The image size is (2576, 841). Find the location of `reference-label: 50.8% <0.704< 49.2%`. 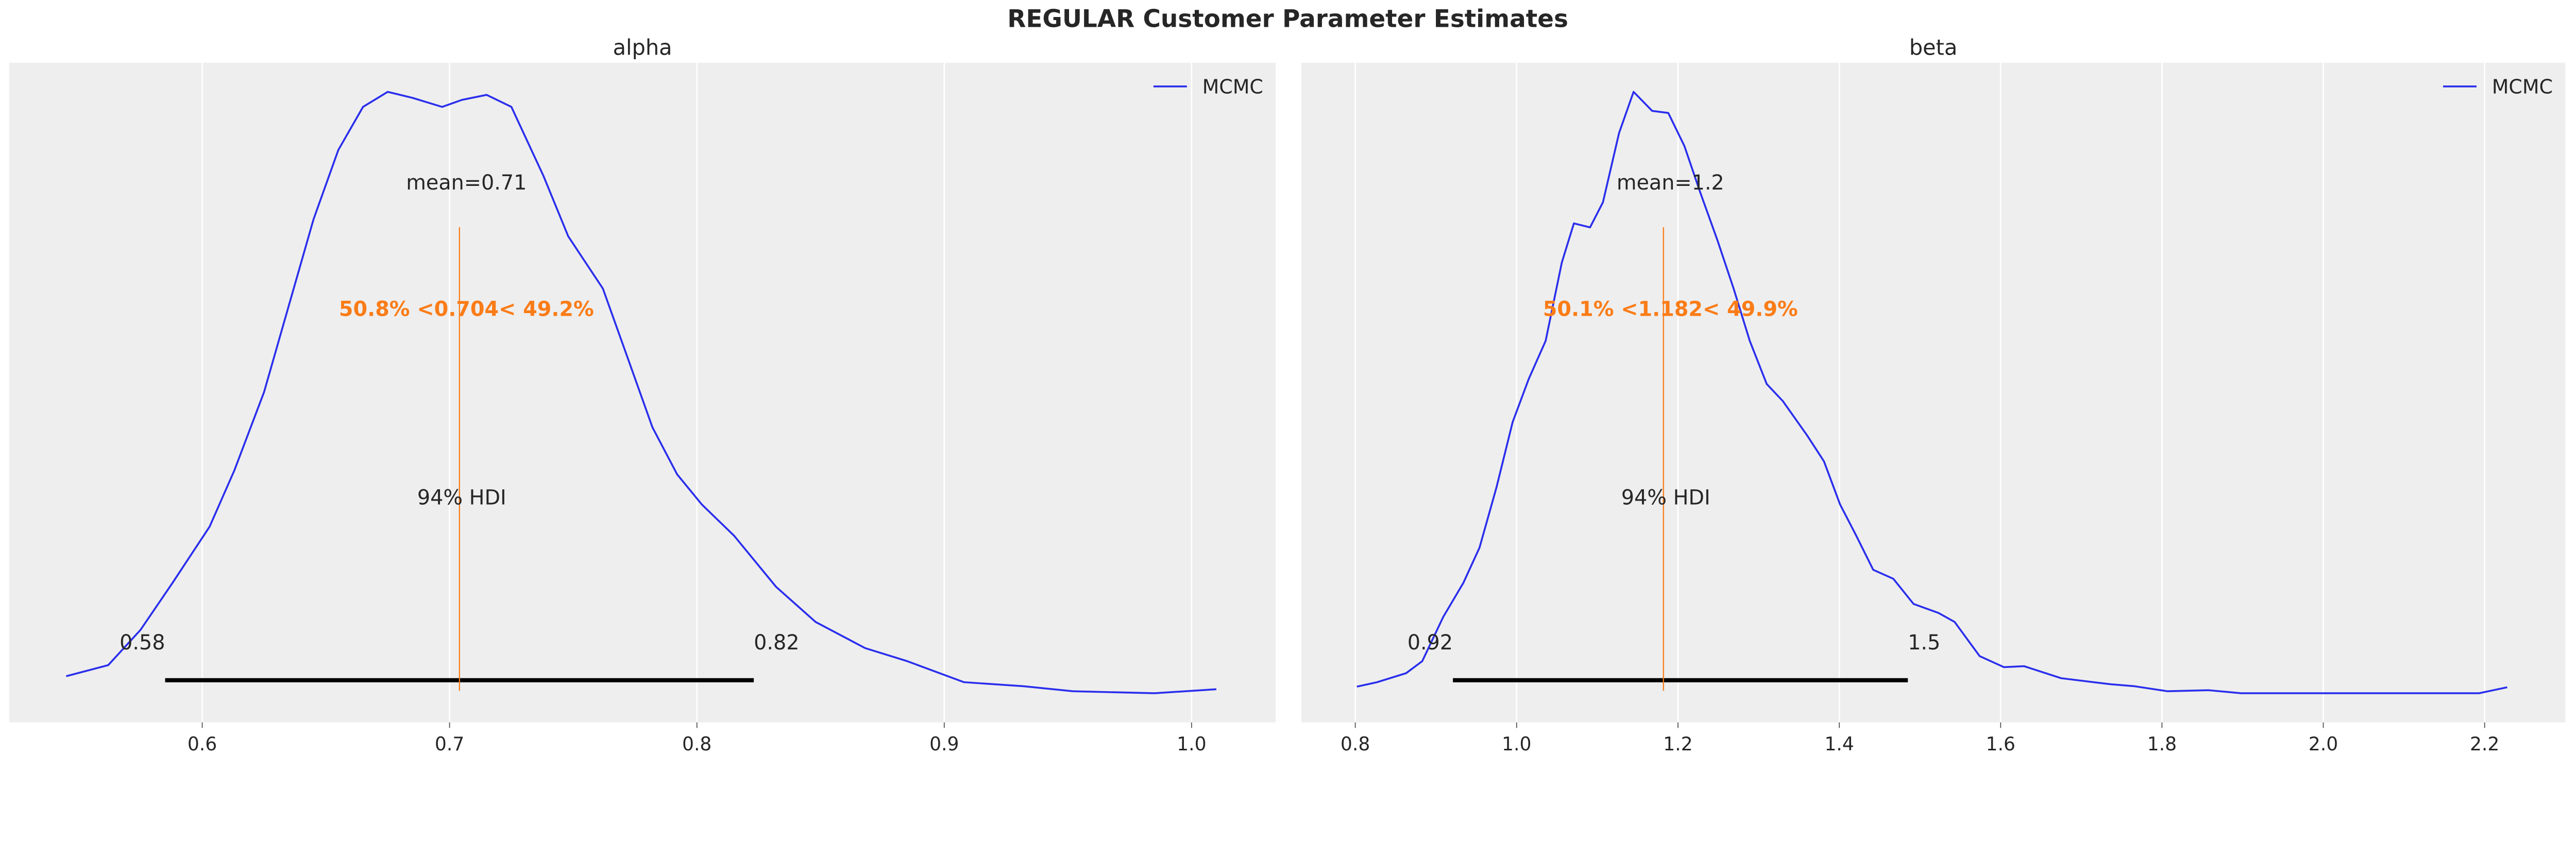

reference-label: 50.8% <0.704< 49.2% is located at coordinates (466, 309).